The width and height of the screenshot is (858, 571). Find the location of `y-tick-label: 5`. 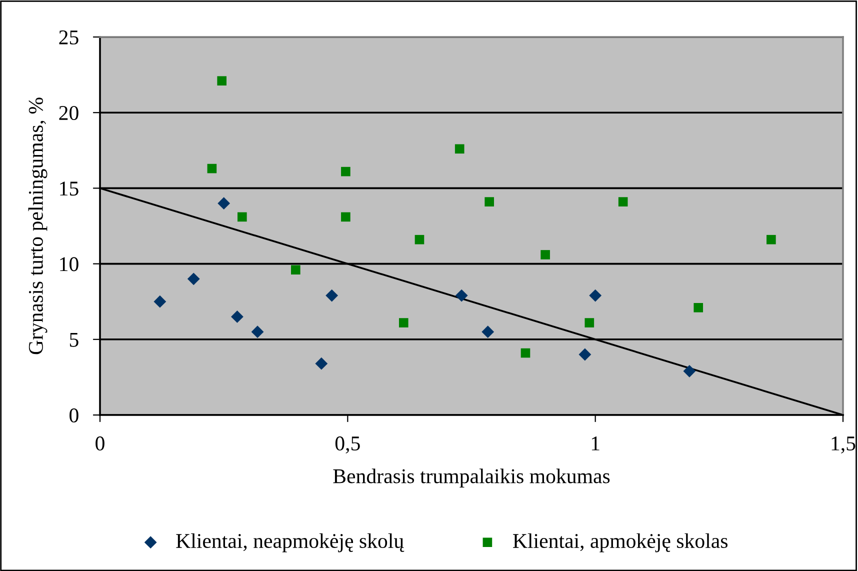

y-tick-label: 5 is located at coordinates (74, 339).